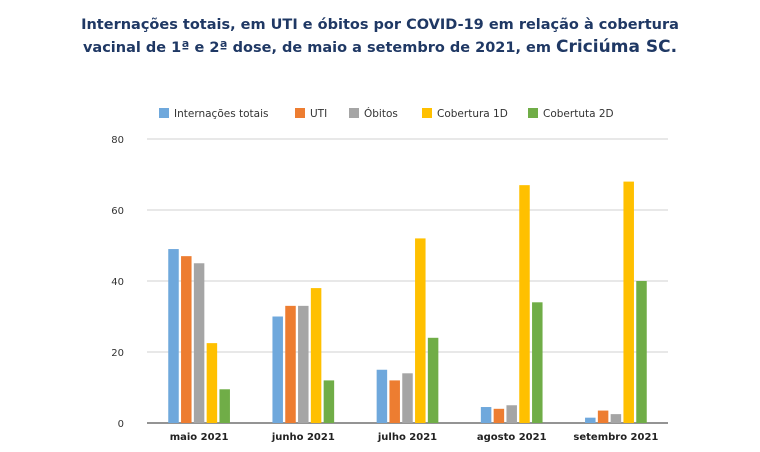 The height and width of the screenshot is (452, 760). What do you see at coordinates (117, 353) in the screenshot?
I see `y-tick-label: 20` at bounding box center [117, 353].